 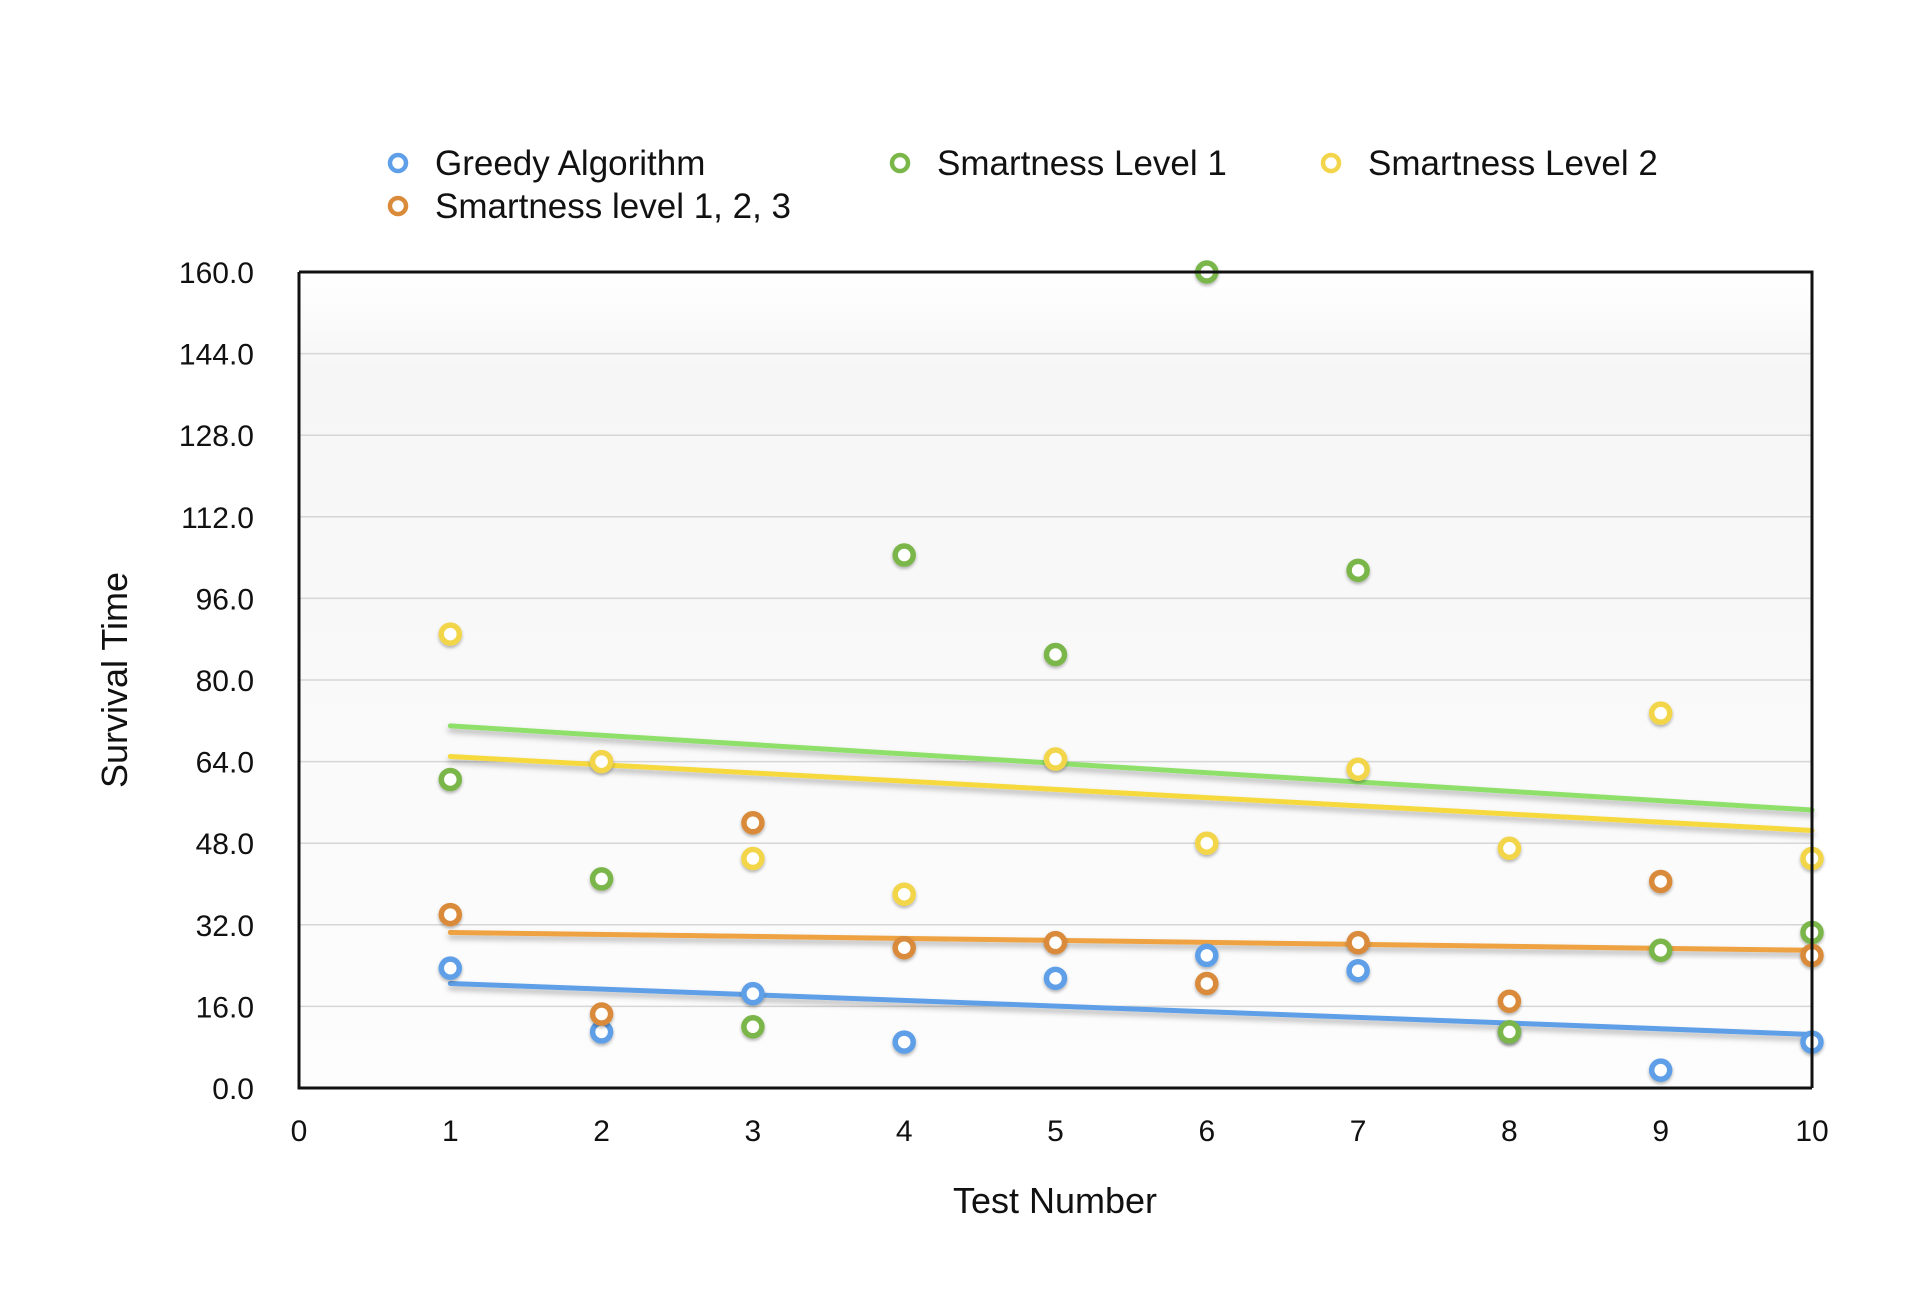 I want to click on y-tick-label: 0.0, so click(x=233, y=1089).